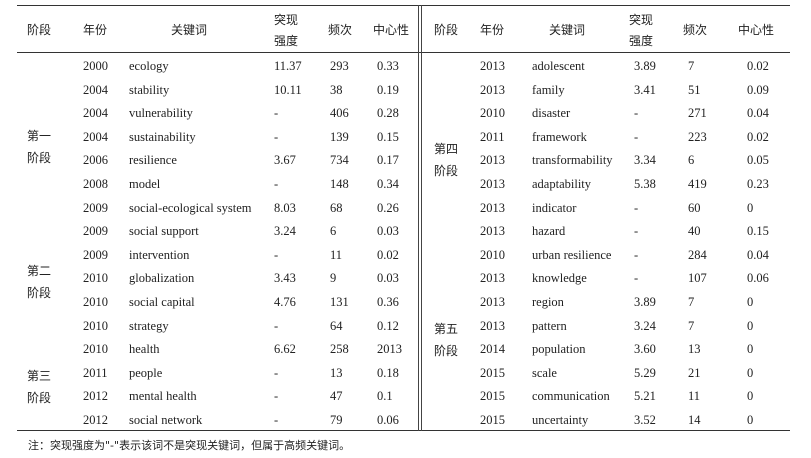 Image resolution: width=811 pixels, height=458 pixels. What do you see at coordinates (149, 325) in the screenshot?
I see `cell-keyword: strategy` at bounding box center [149, 325].